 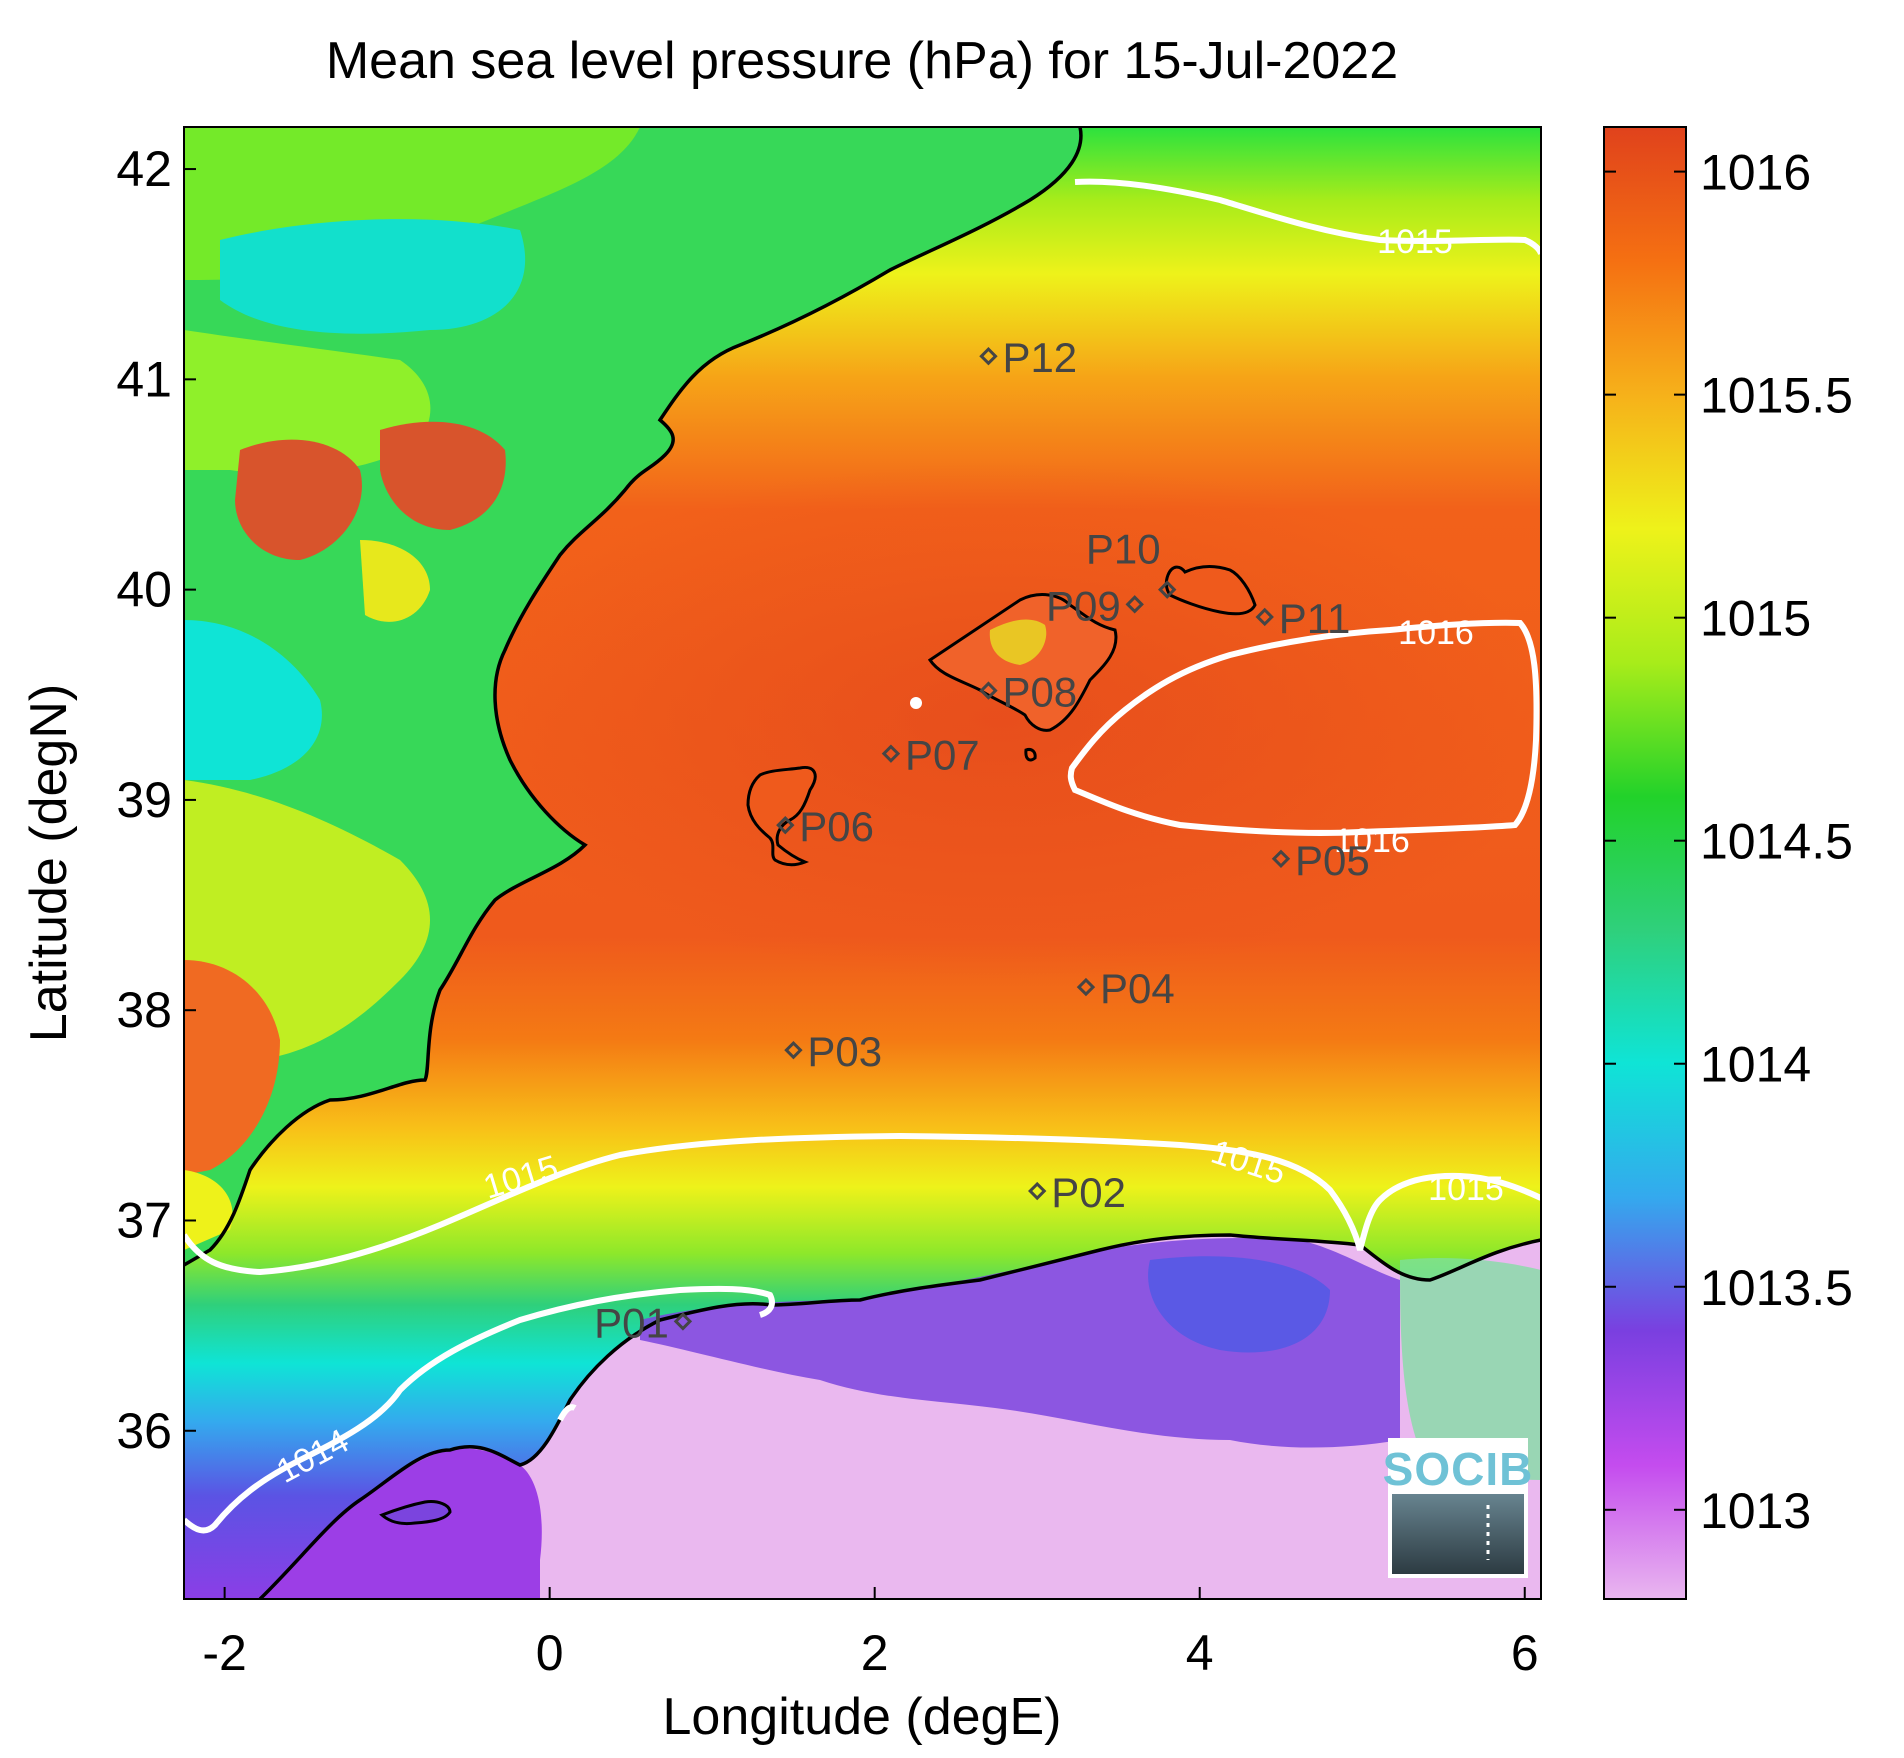 I want to click on station-label: P02, so click(x=1088, y=1192).